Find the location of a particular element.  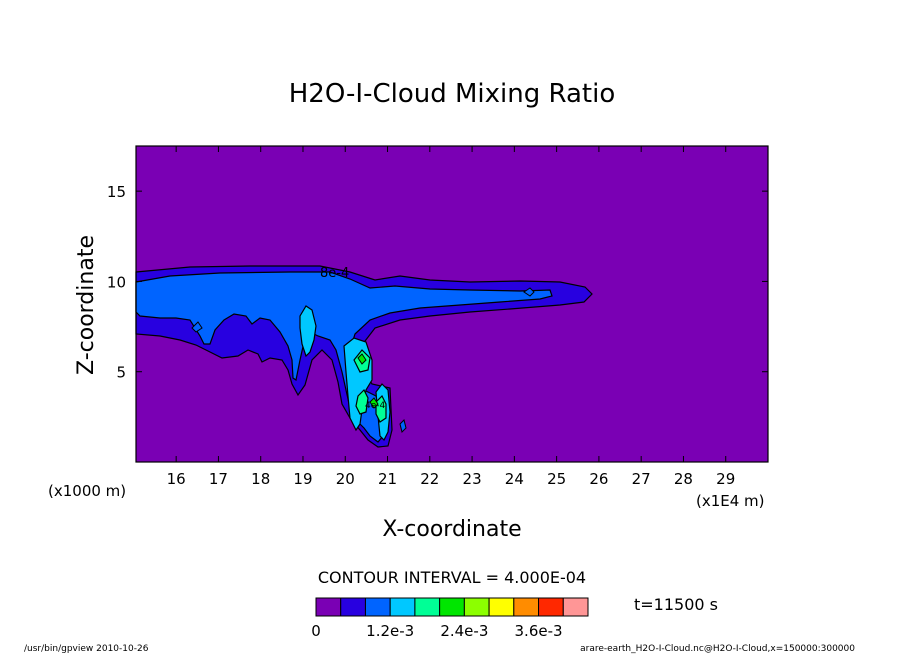

x-tick-label: 22 is located at coordinates (429, 479).